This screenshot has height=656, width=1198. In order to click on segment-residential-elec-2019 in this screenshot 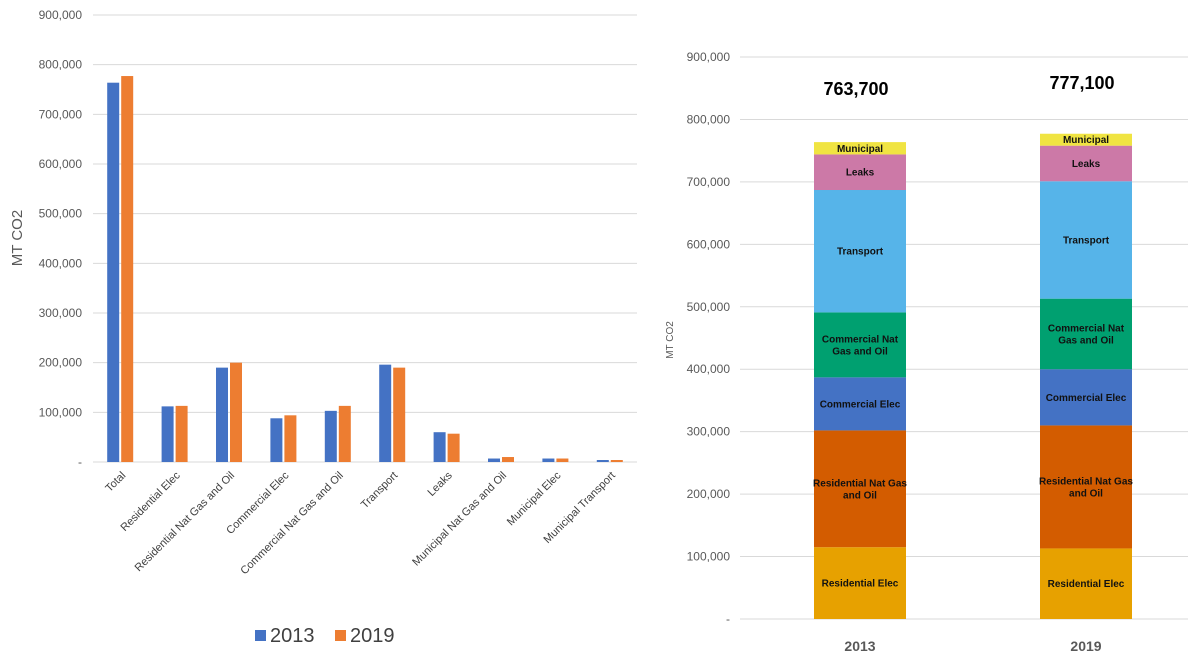, I will do `click(1086, 583)`.